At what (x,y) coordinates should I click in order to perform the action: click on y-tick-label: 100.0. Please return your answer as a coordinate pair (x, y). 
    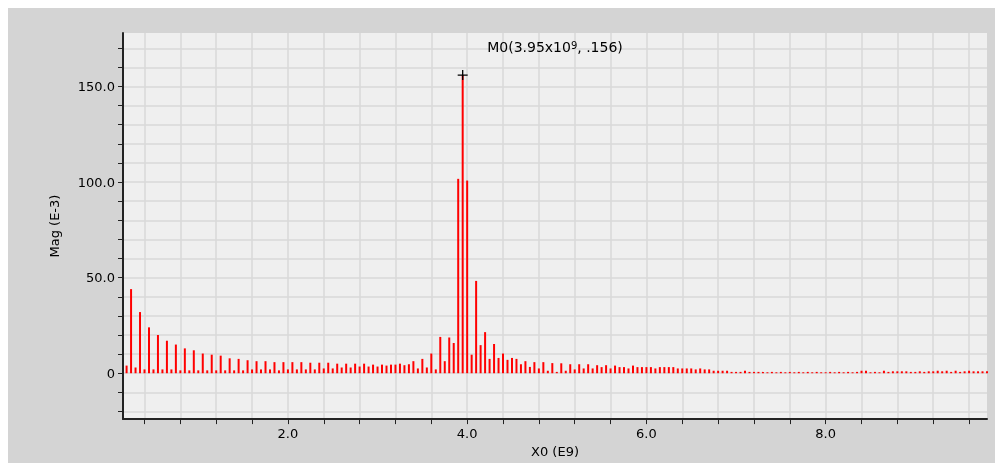
    Looking at the image, I should click on (96, 182).